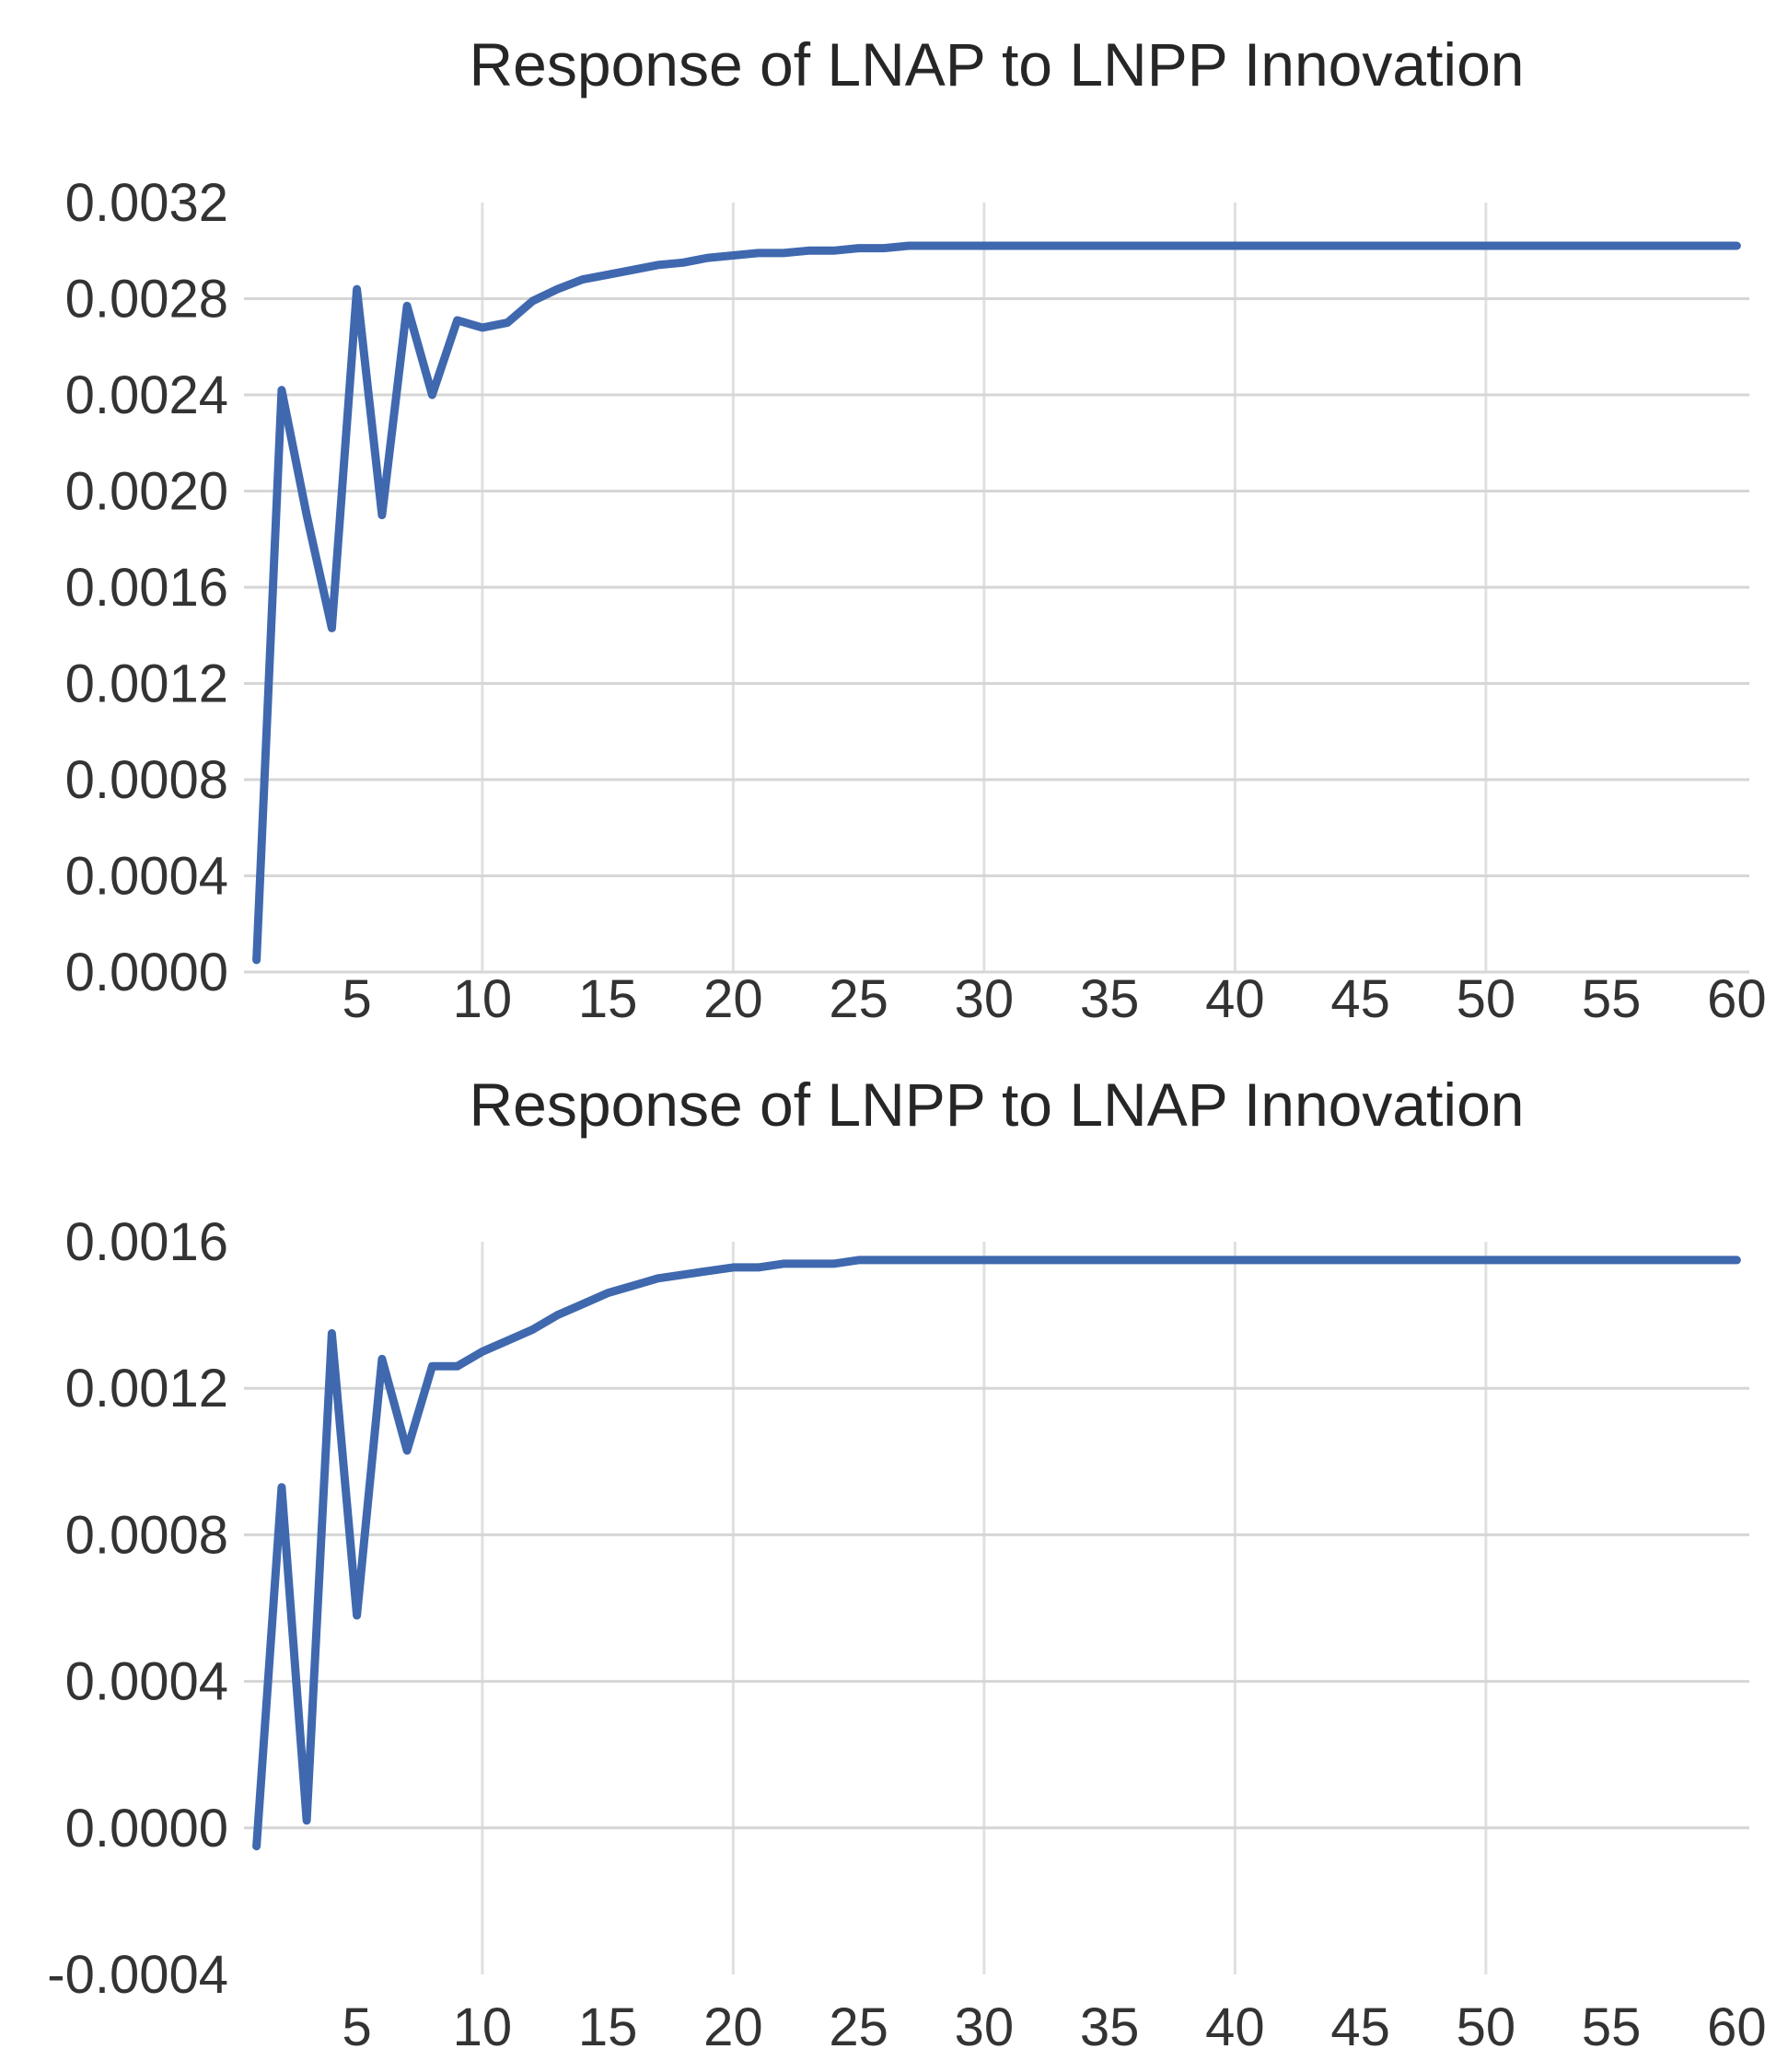  What do you see at coordinates (997, 1105) in the screenshot?
I see `chart-title-bottom: Response of LNPP to LNAP Innovation` at bounding box center [997, 1105].